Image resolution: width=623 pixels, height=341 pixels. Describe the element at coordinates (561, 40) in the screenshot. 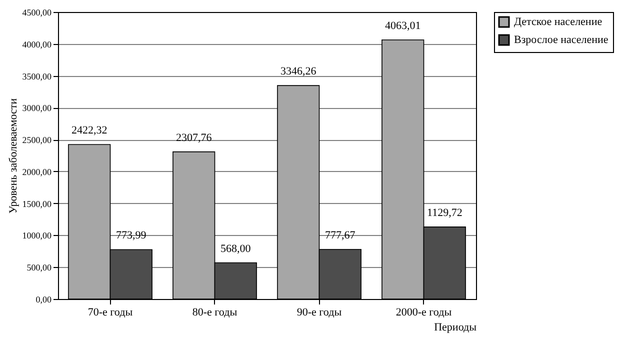

I see `legend-label: Взрослое население` at that location.